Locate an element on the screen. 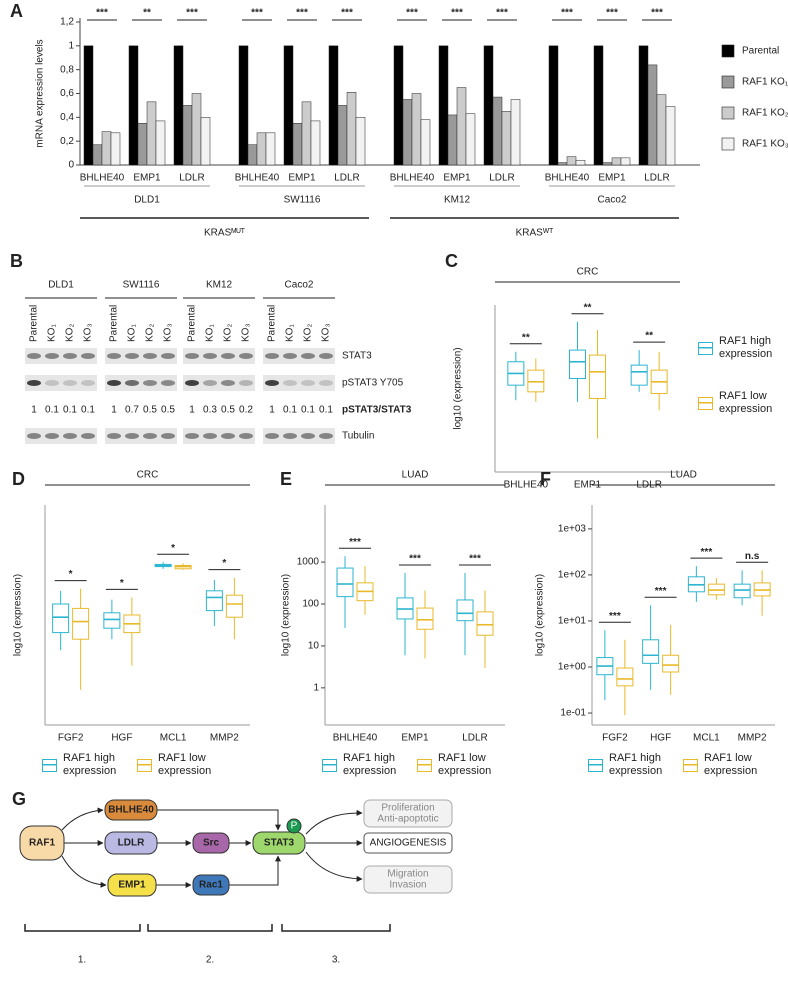 Image resolution: width=788 pixels, height=1000 pixels. output-box is located at coordinates (408, 843).